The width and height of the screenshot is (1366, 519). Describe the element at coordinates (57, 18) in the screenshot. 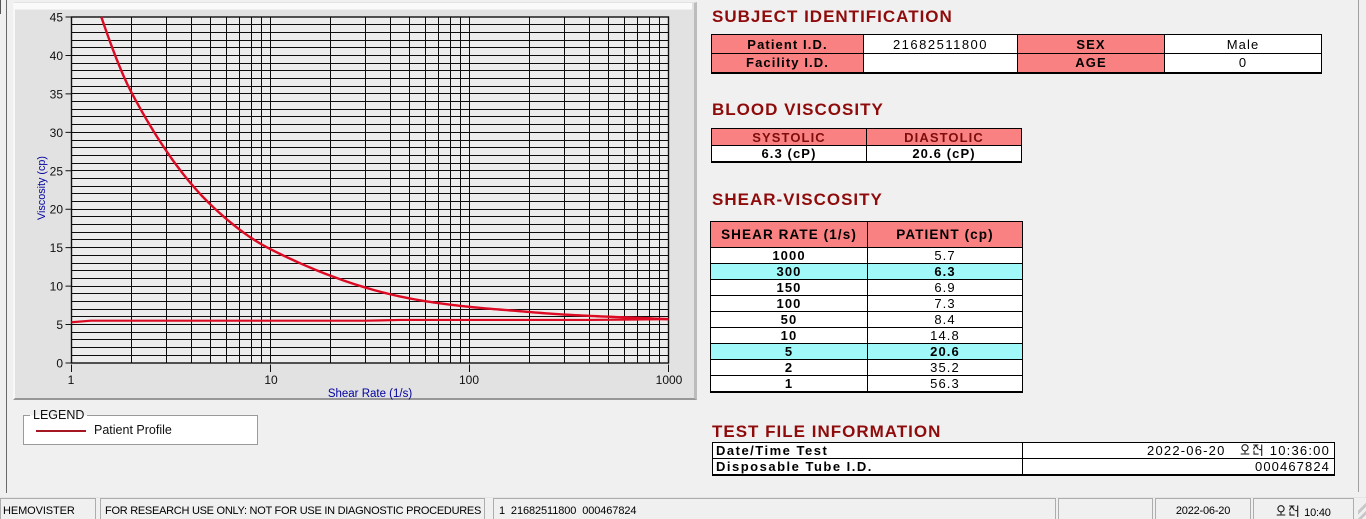

I see `svg-text: 45` at that location.